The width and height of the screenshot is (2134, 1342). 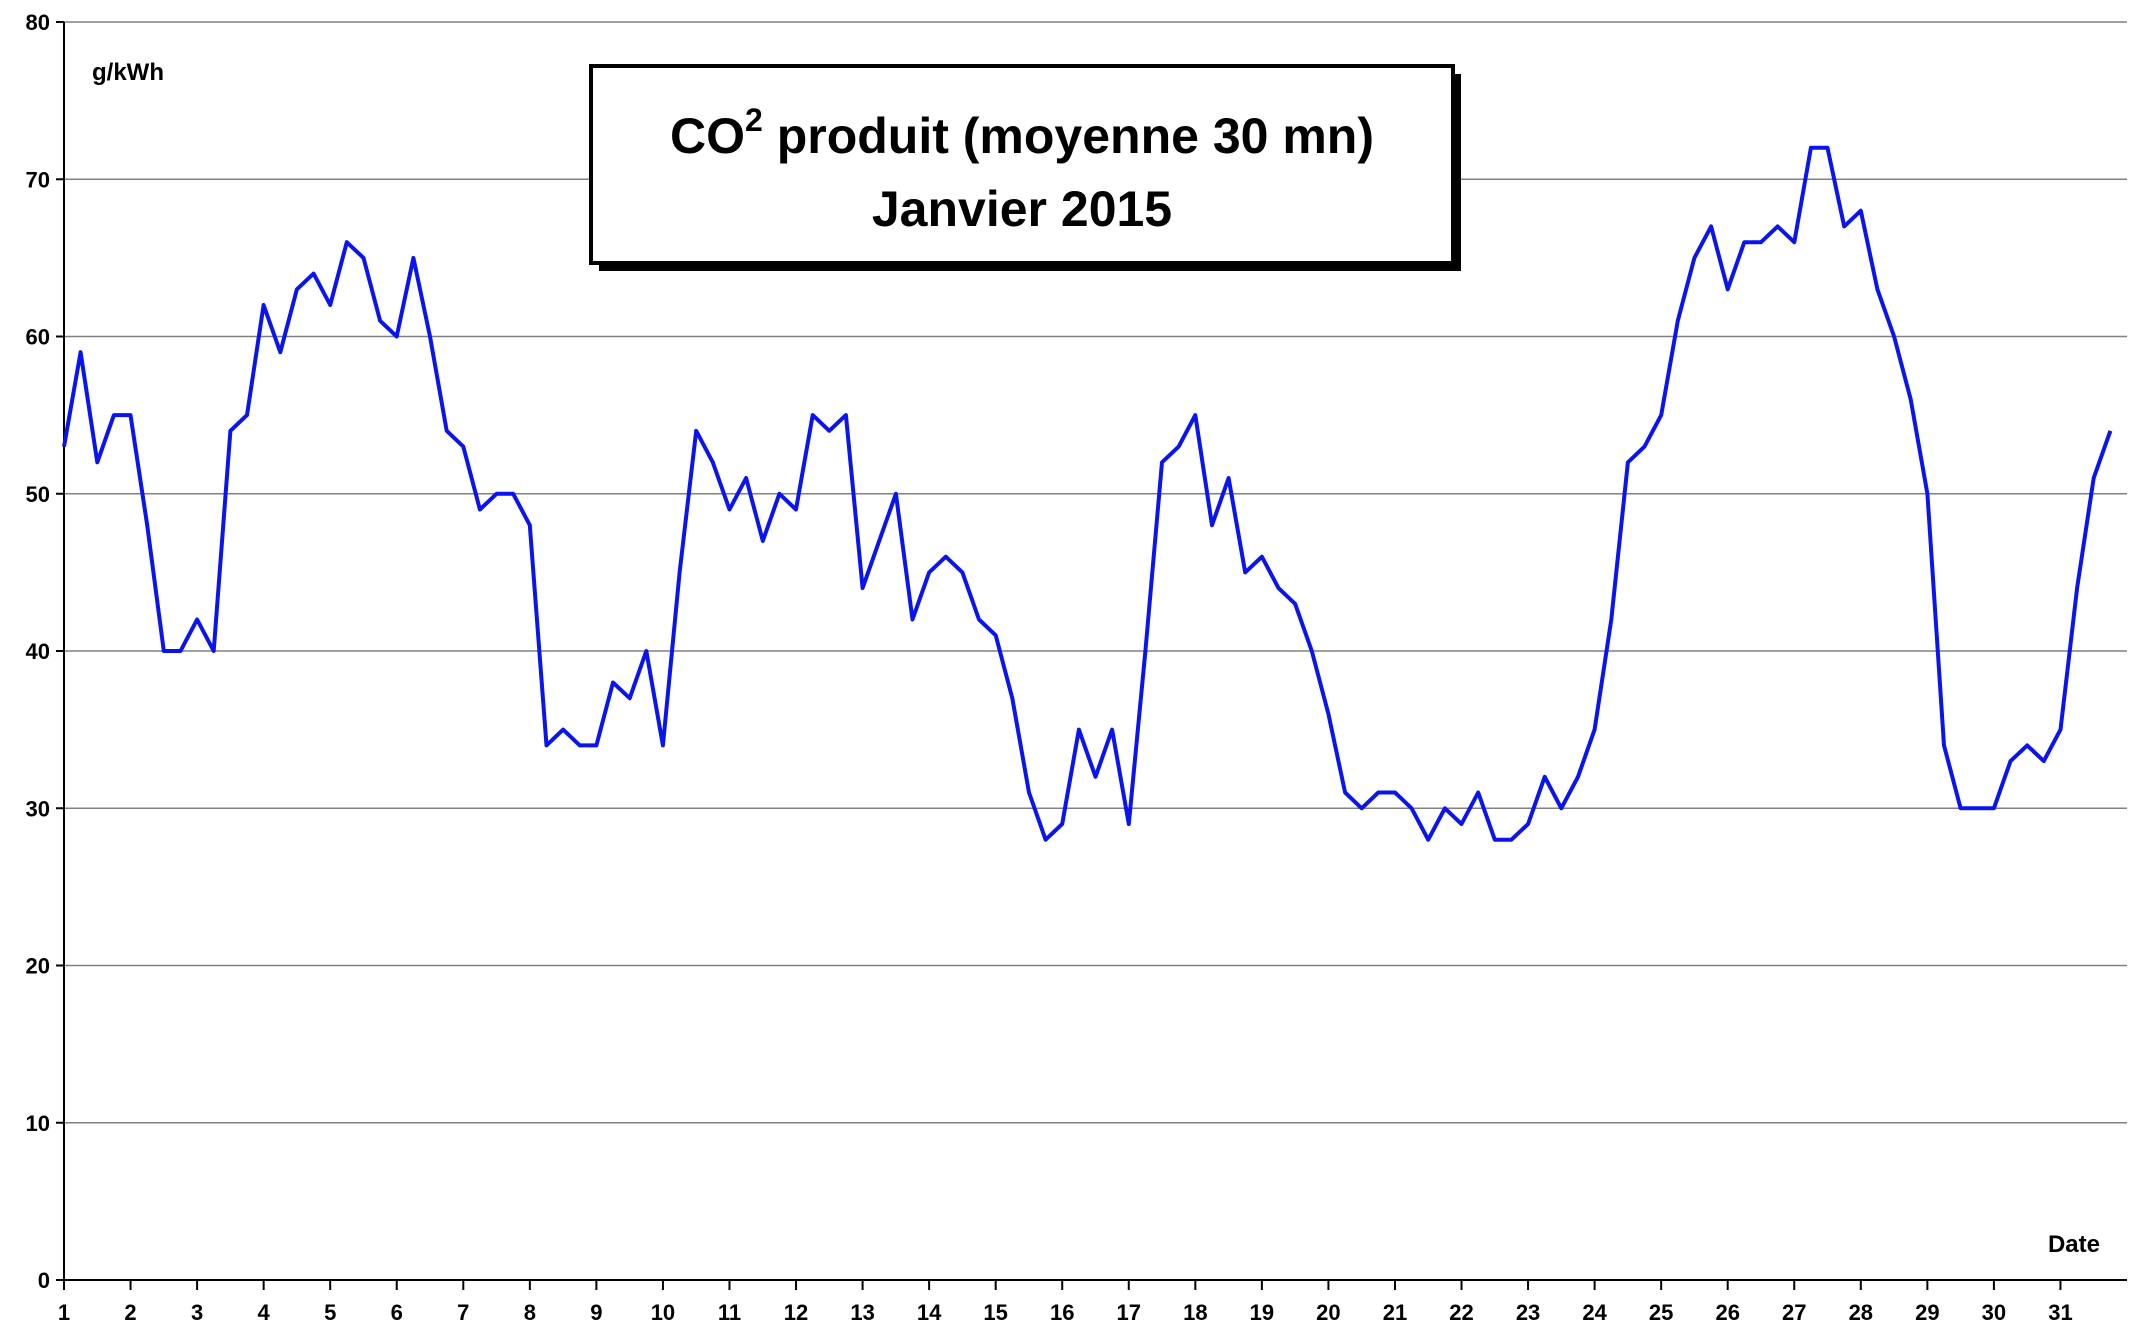 What do you see at coordinates (130, 1312) in the screenshot?
I see `x-tick-label: 2` at bounding box center [130, 1312].